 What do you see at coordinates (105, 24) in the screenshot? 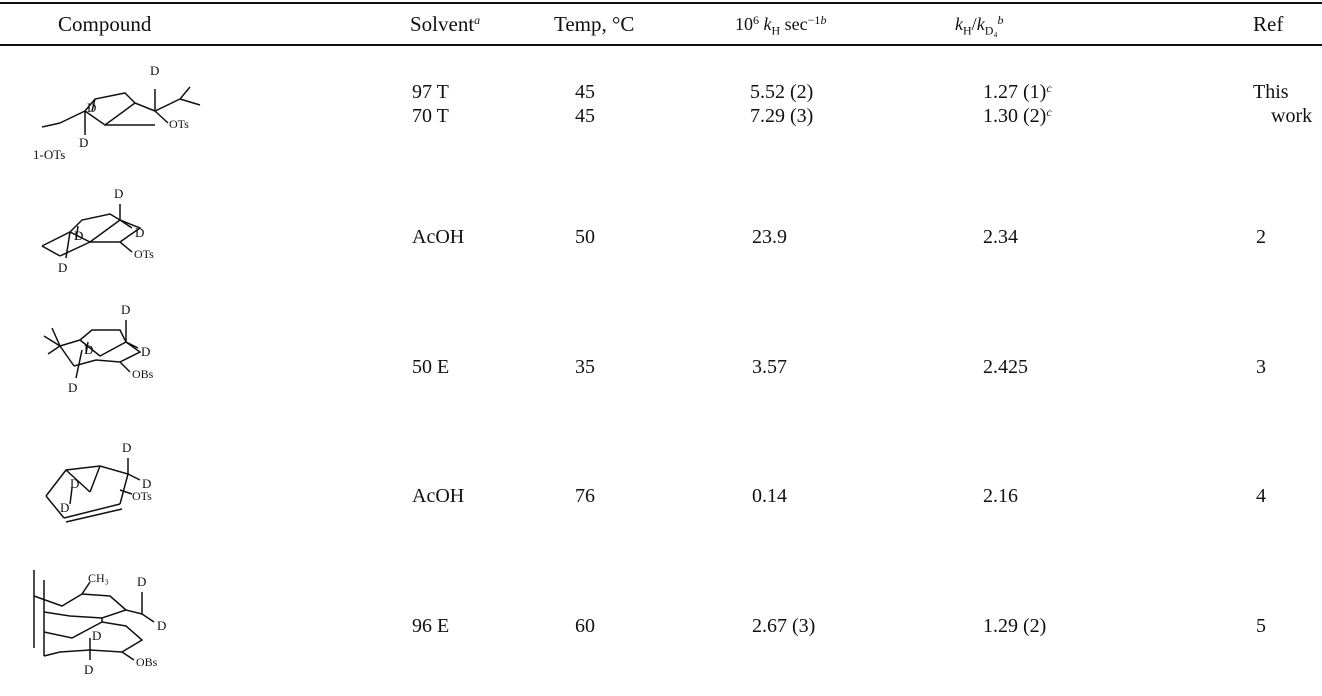
I see `header-compound: Compound` at bounding box center [105, 24].